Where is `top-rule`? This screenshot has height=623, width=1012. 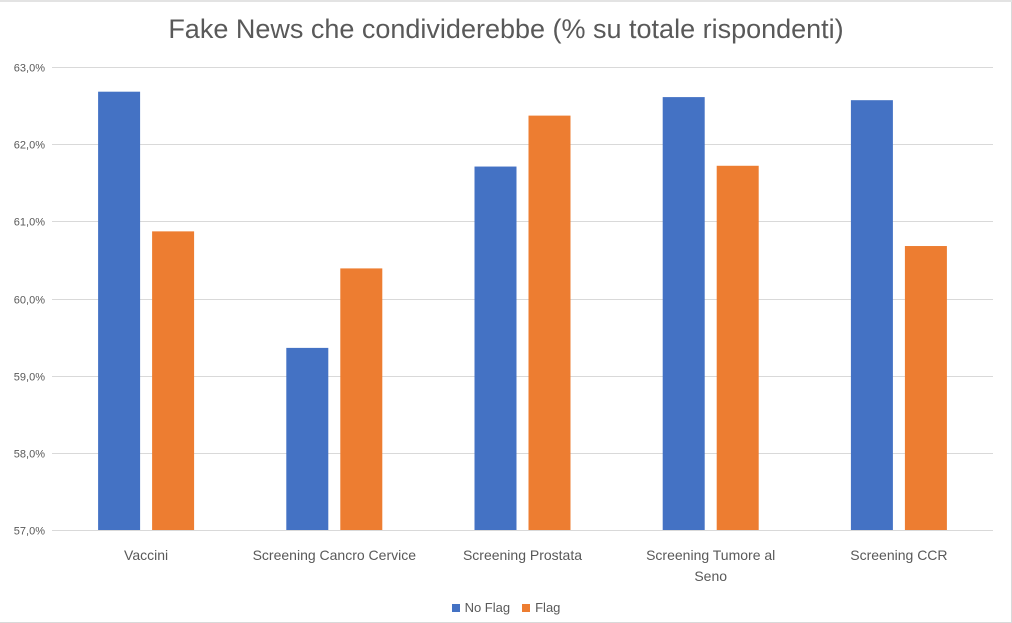
top-rule is located at coordinates (506, 1).